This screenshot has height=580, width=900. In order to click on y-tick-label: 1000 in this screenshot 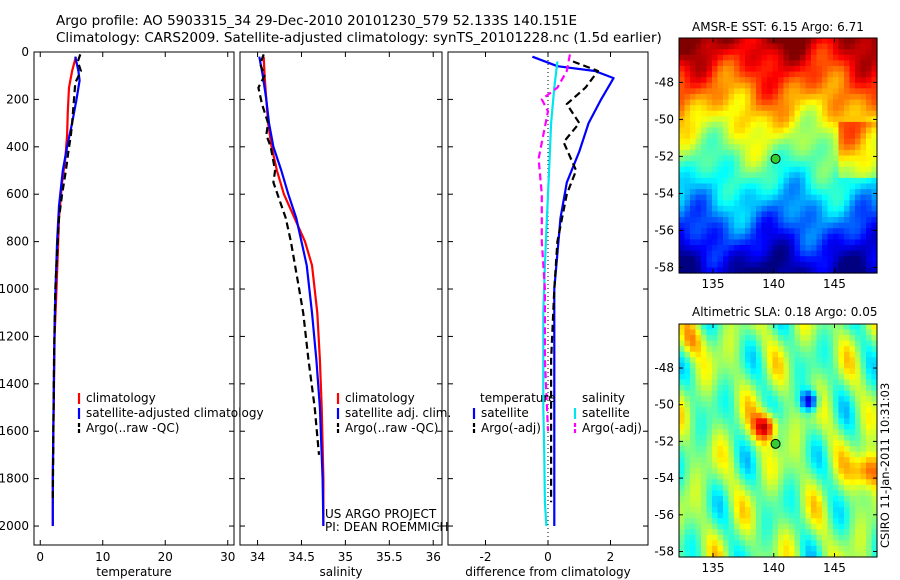, I will do `click(14, 289)`.